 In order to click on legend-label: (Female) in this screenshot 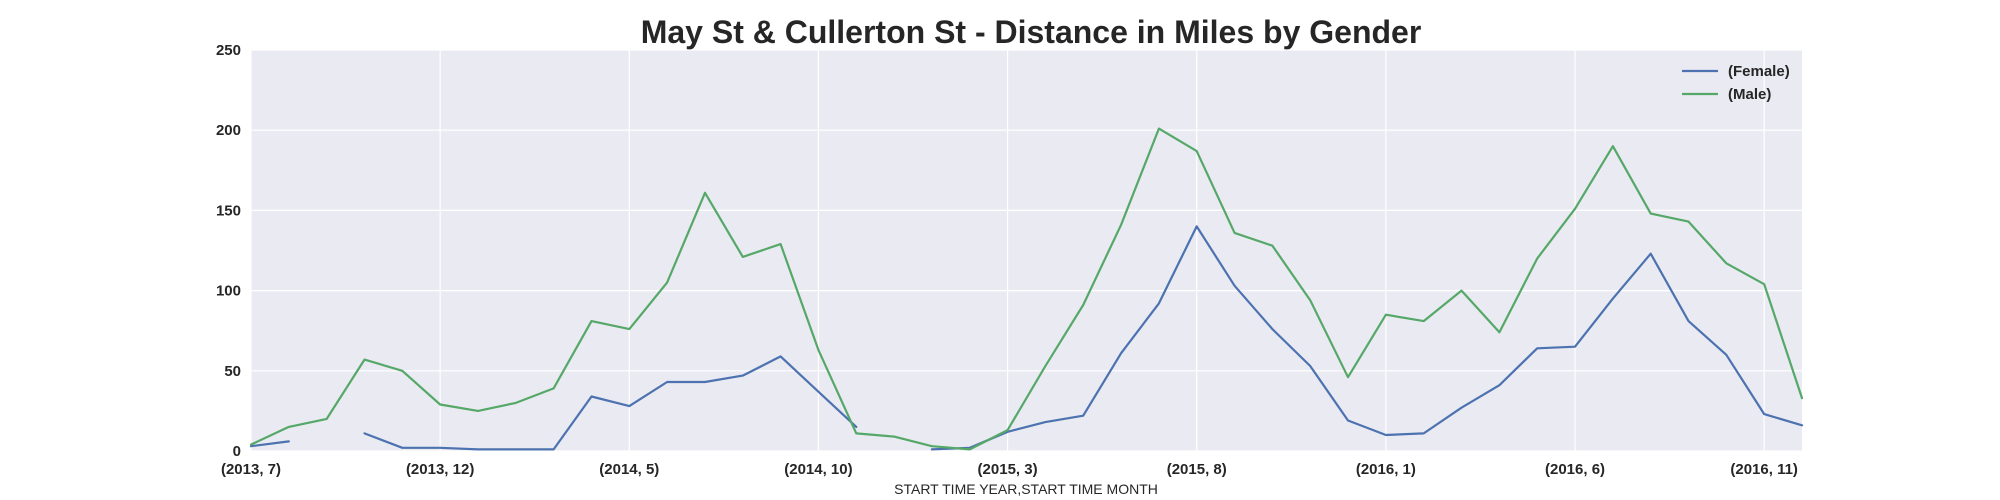, I will do `click(1759, 71)`.